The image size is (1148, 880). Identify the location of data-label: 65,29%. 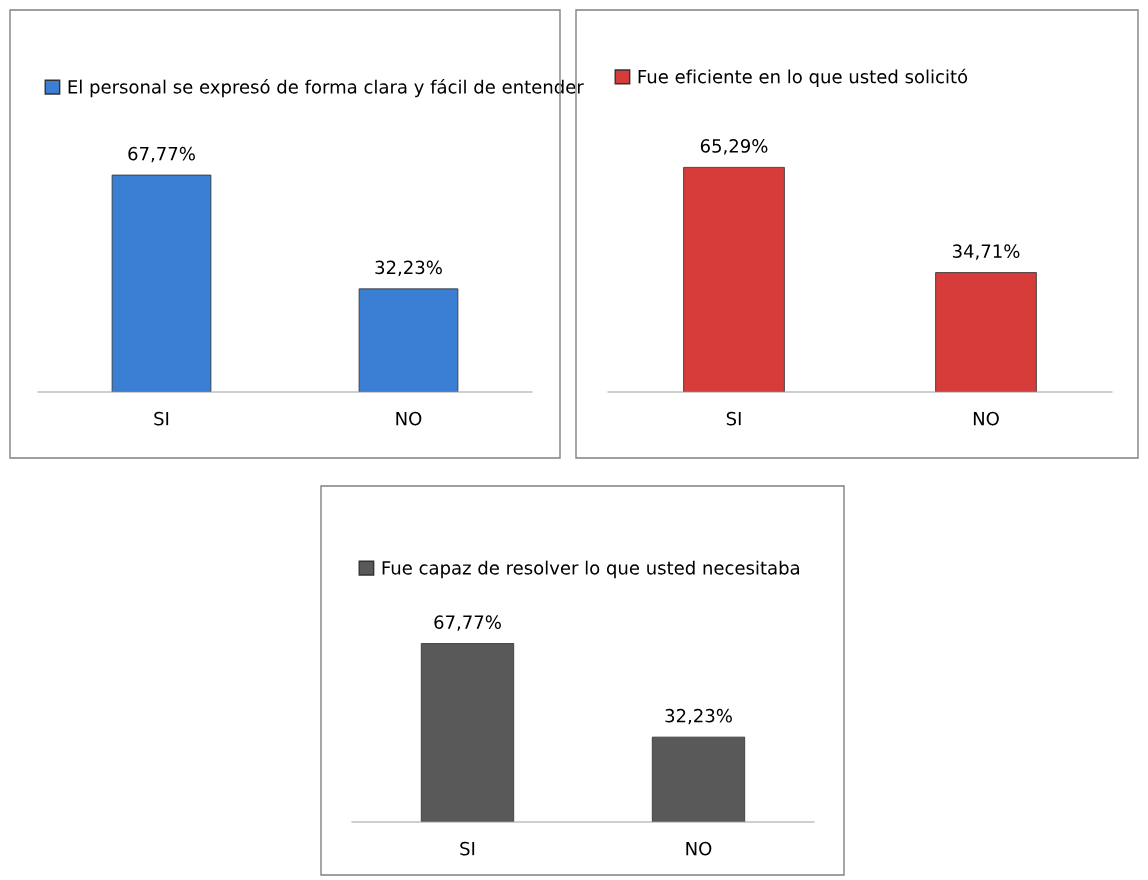
(734, 147).